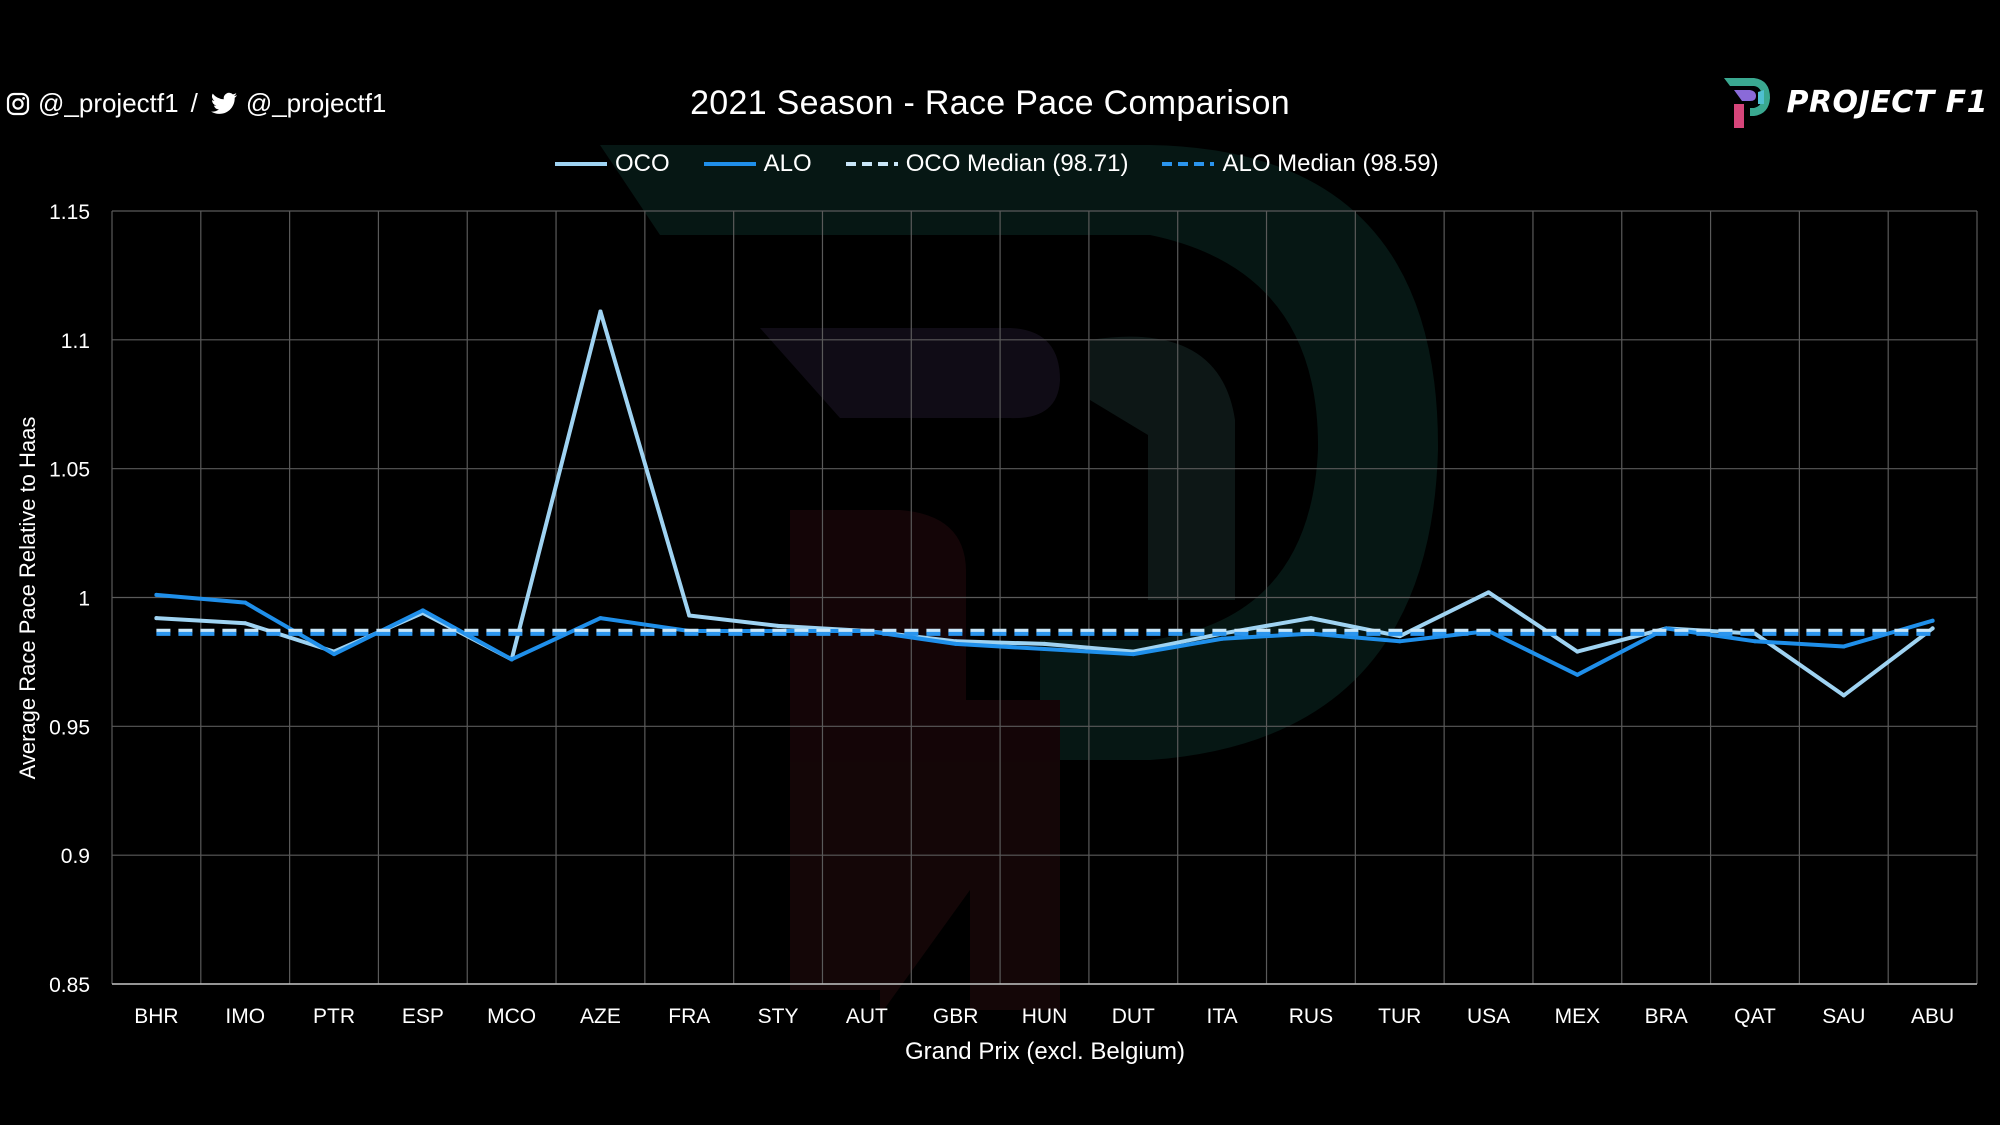 This screenshot has width=2000, height=1125. What do you see at coordinates (581, 164) in the screenshot?
I see `legend-swatch-oco` at bounding box center [581, 164].